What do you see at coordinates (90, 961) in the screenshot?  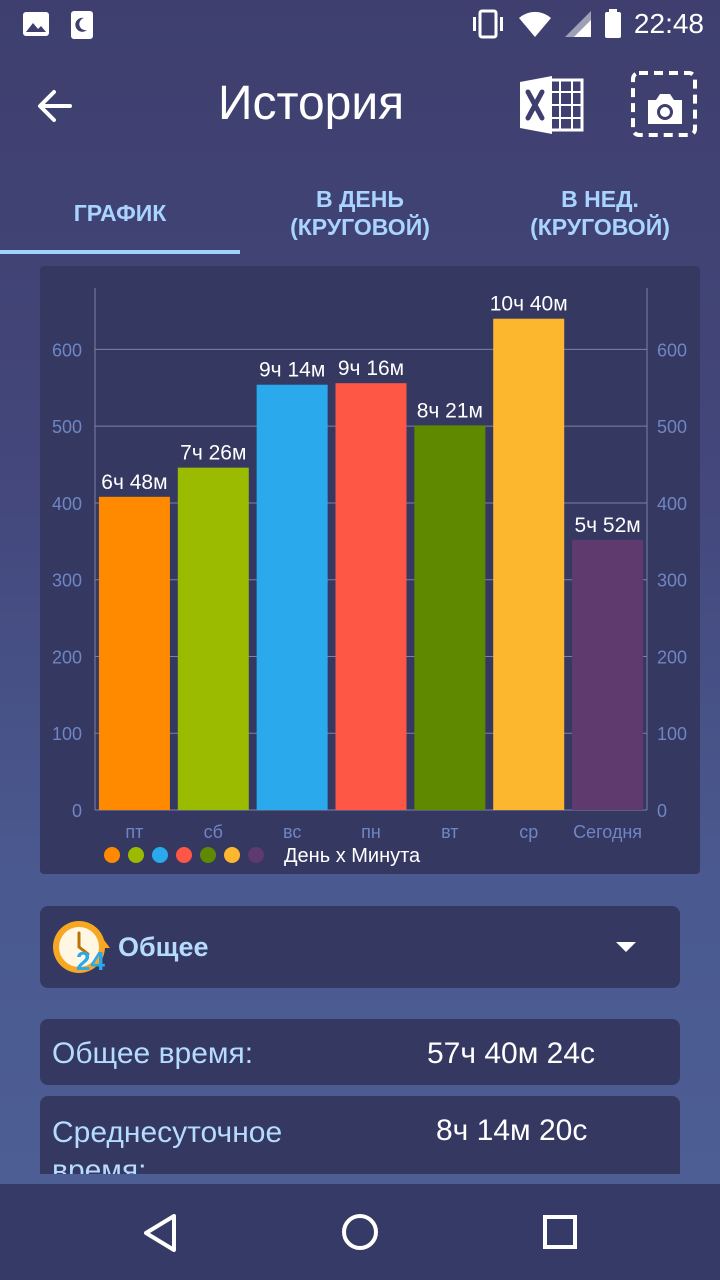 I see `clock-24-badge: 24` at bounding box center [90, 961].